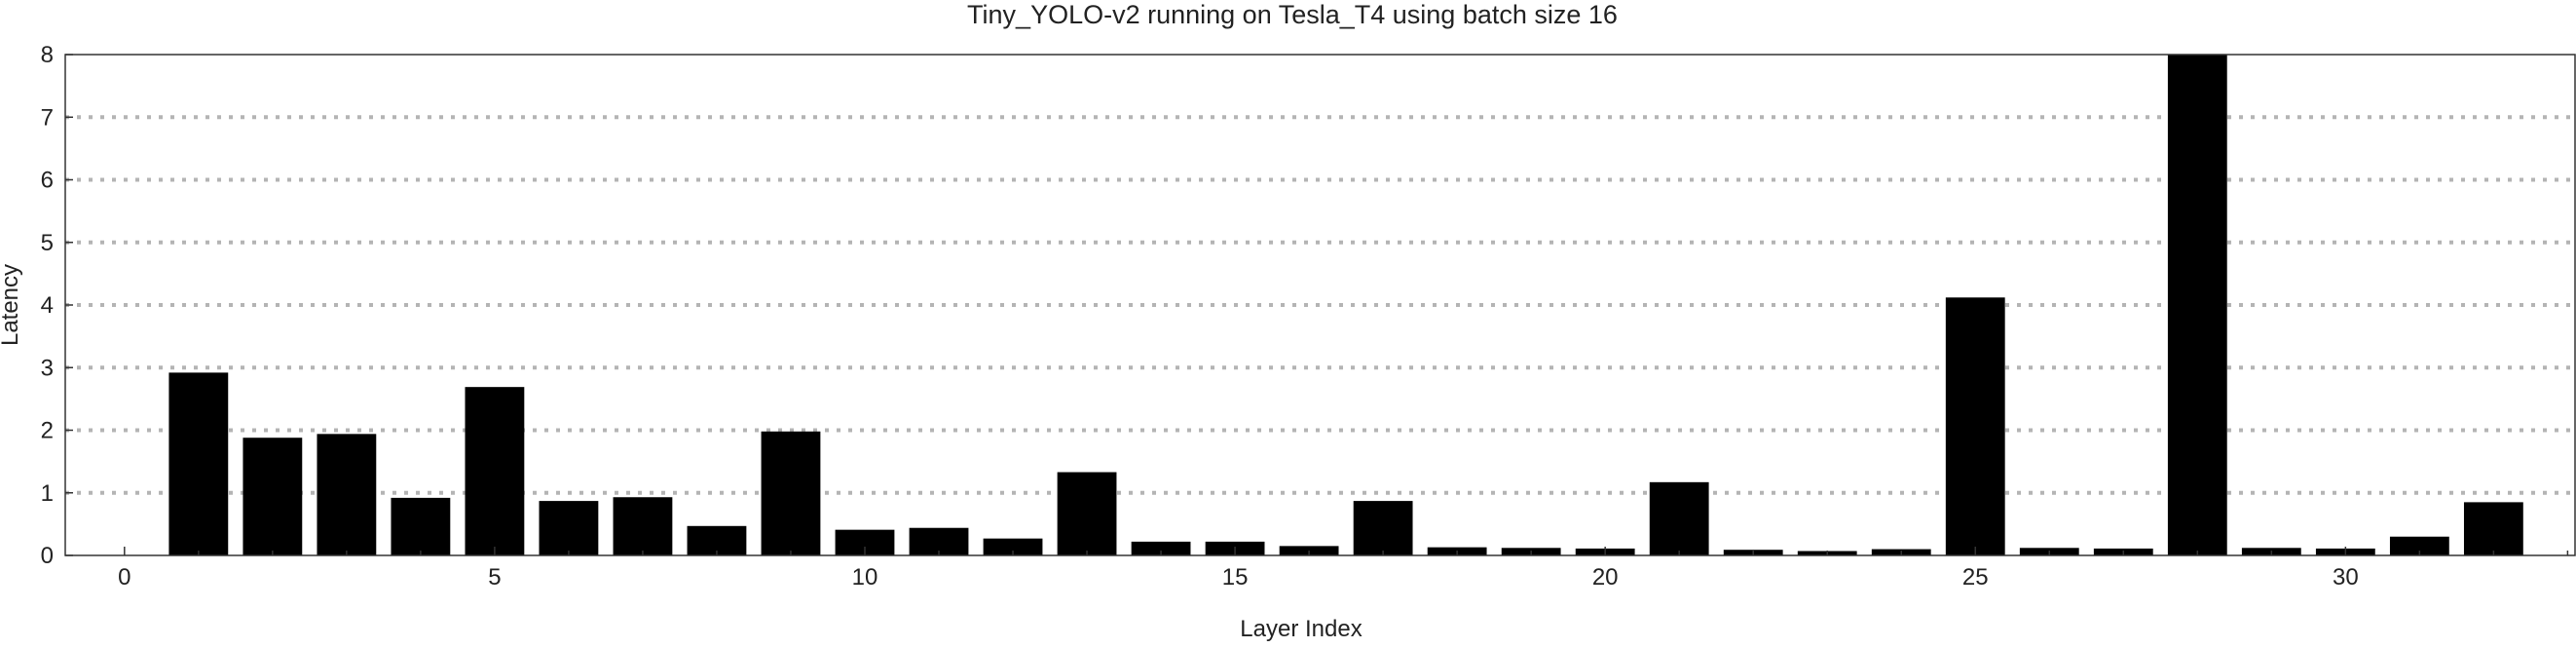 Image resolution: width=2576 pixels, height=648 pixels. I want to click on x-axis-label: Layer Index, so click(1301, 629).